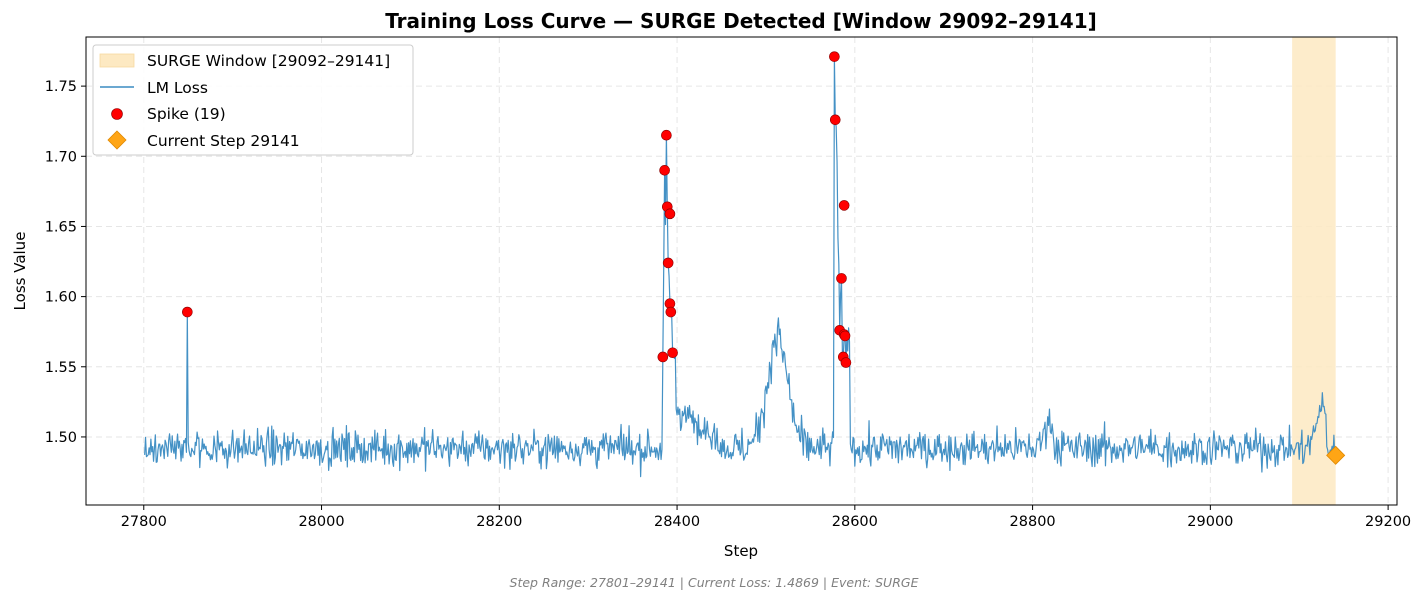  What do you see at coordinates (61, 157) in the screenshot?
I see `y-tick-label: 1.70` at bounding box center [61, 157].